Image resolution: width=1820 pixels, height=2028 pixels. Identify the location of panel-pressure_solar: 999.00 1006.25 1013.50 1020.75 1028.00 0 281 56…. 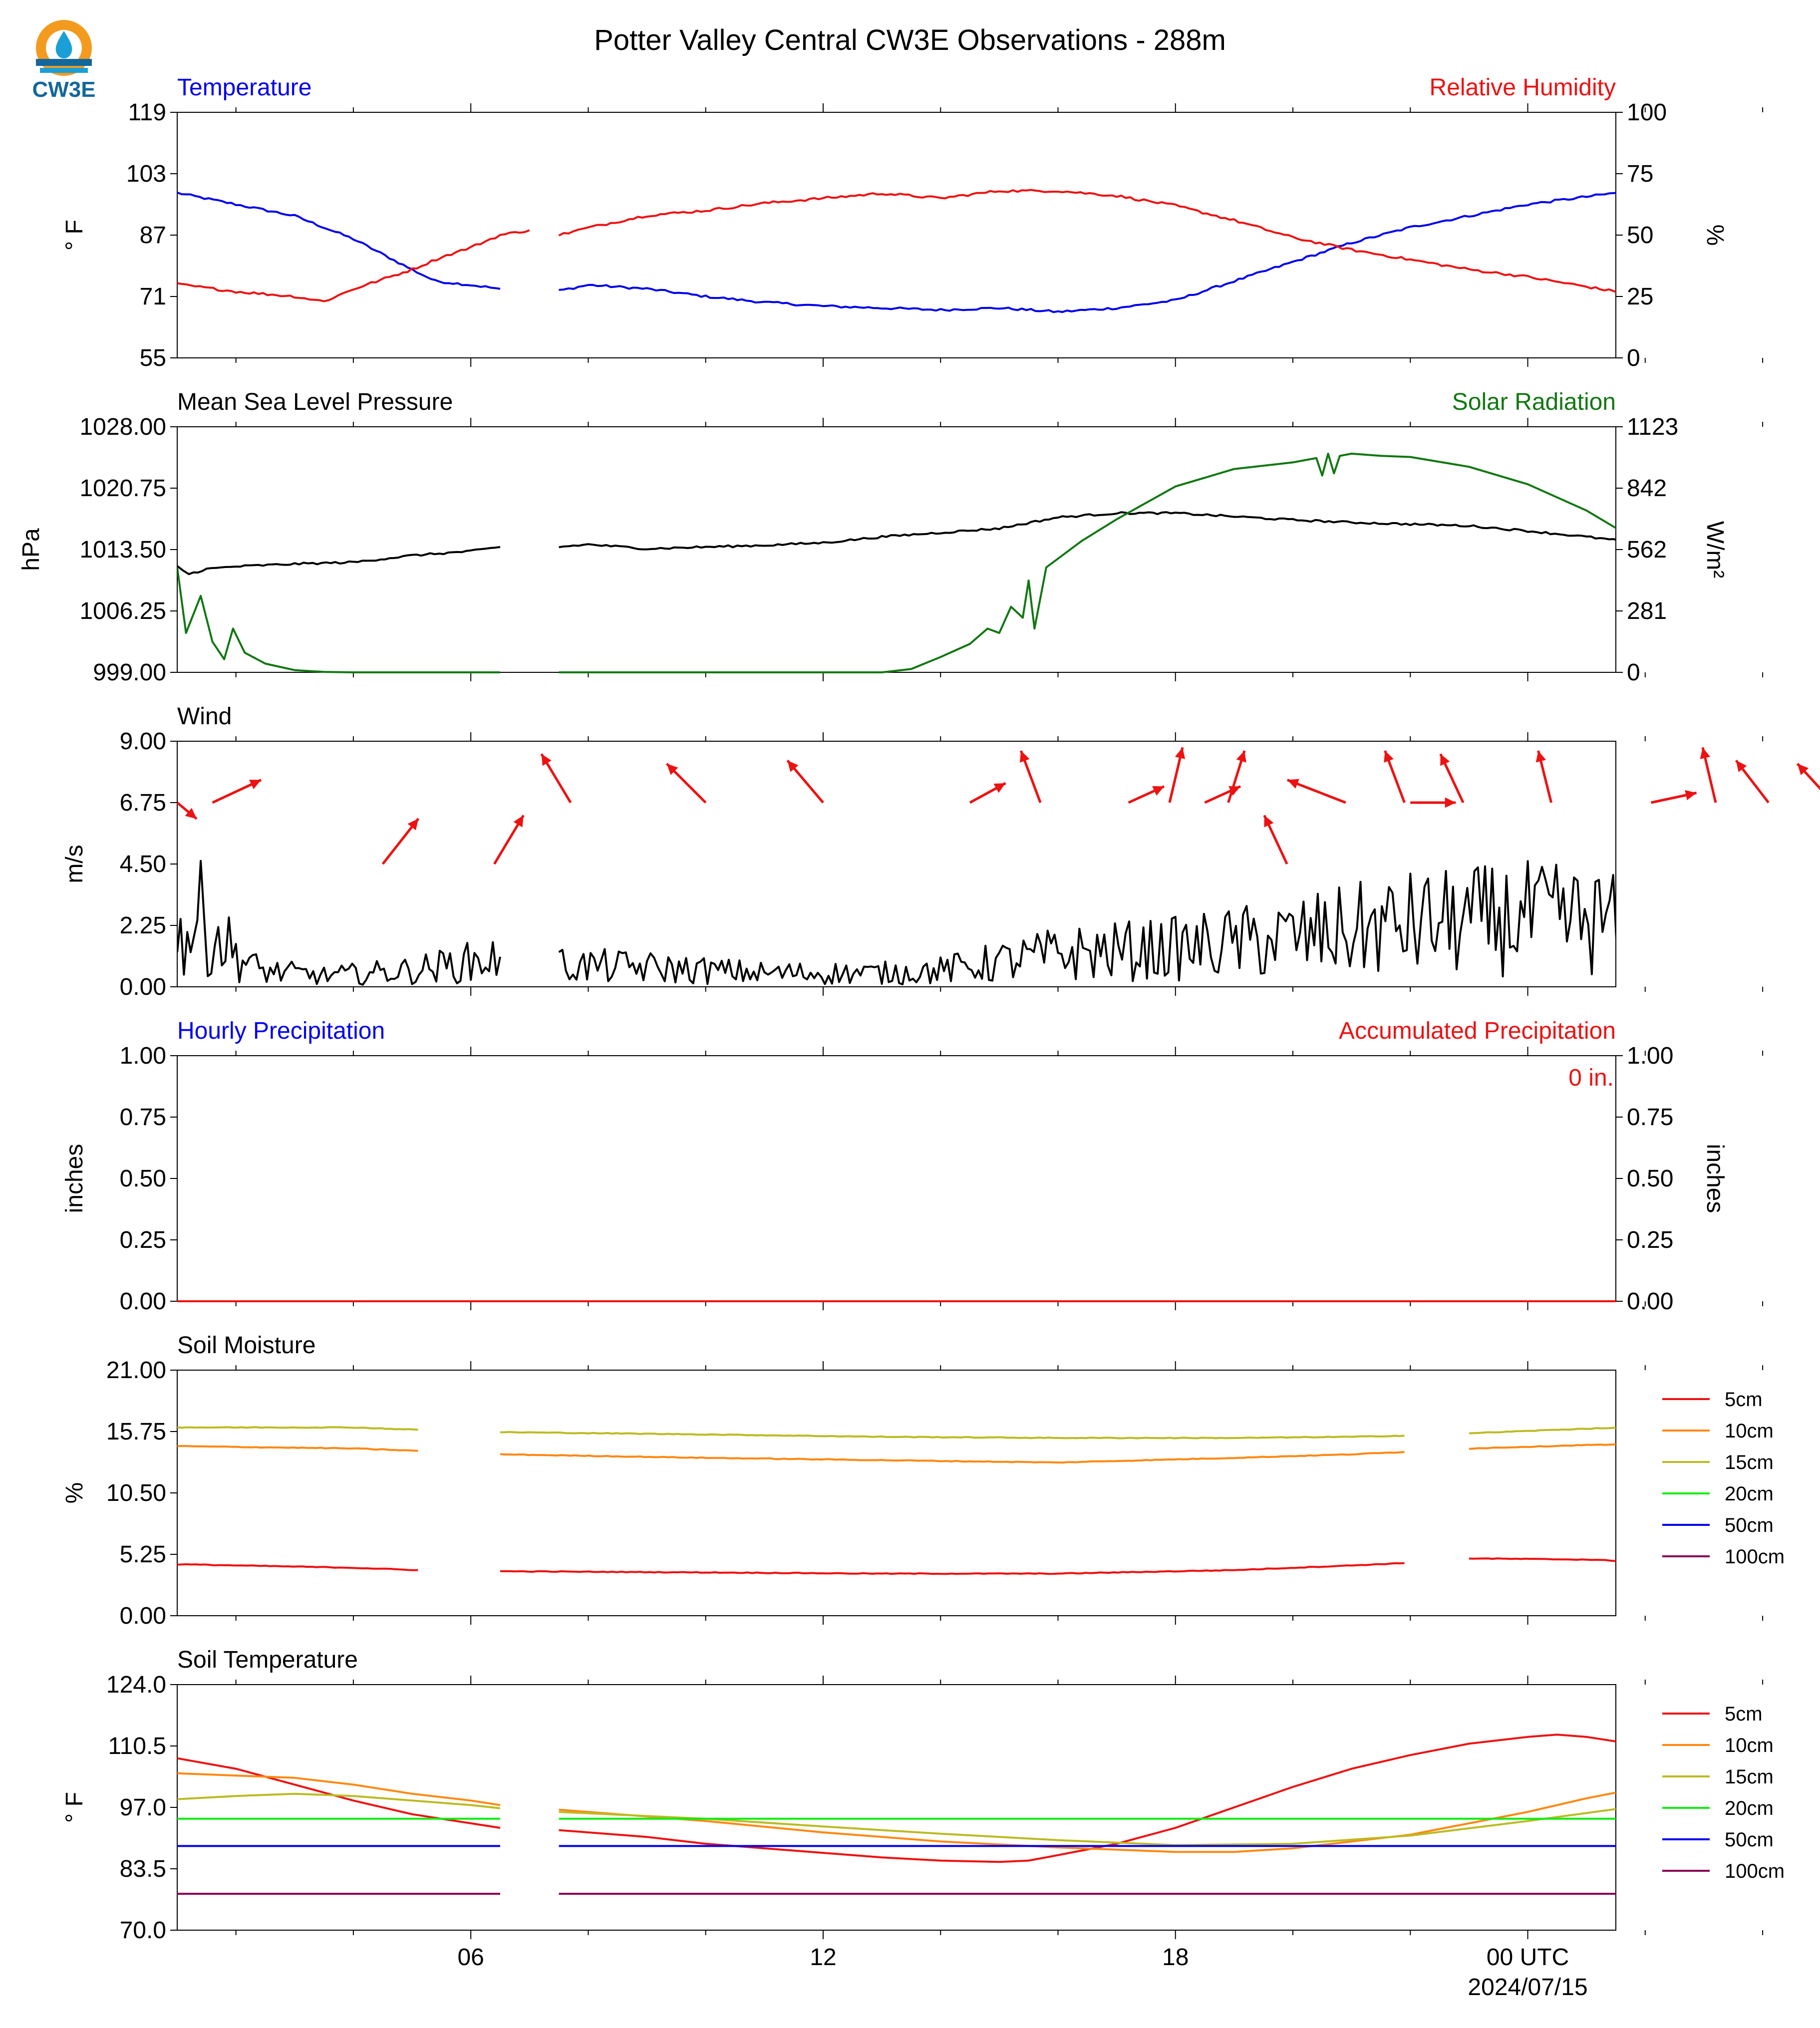
(891, 537).